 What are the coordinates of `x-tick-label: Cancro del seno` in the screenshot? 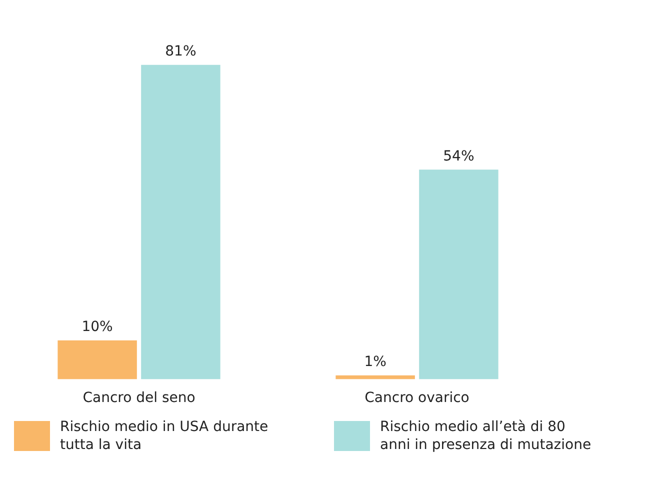 It's located at (139, 398).